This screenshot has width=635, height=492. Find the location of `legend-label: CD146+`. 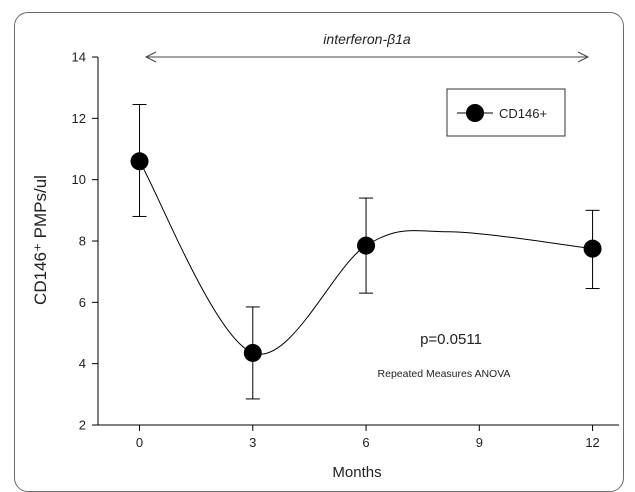

legend-label: CD146+ is located at coordinates (523, 113).